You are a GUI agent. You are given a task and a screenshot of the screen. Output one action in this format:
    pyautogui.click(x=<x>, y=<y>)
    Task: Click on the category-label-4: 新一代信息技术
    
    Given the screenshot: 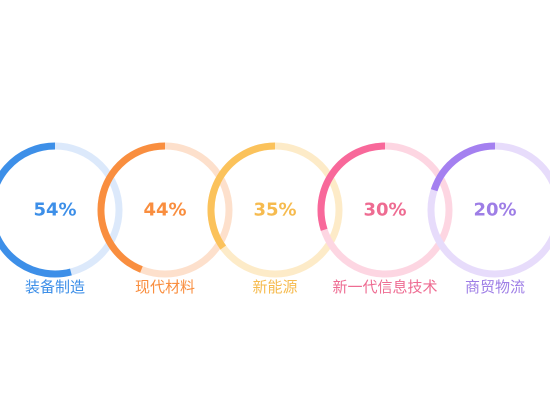 What is the action you would take?
    pyautogui.click(x=384, y=287)
    